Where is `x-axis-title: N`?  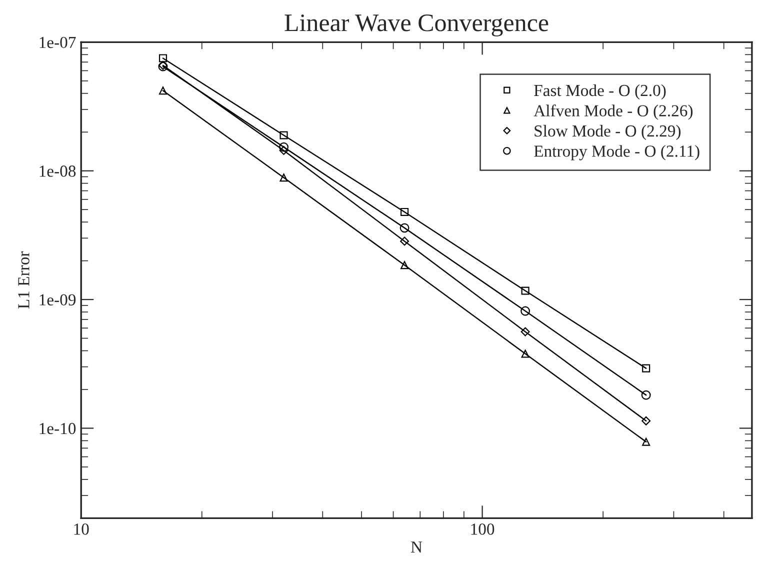
x-axis-title: N is located at coordinates (416, 547).